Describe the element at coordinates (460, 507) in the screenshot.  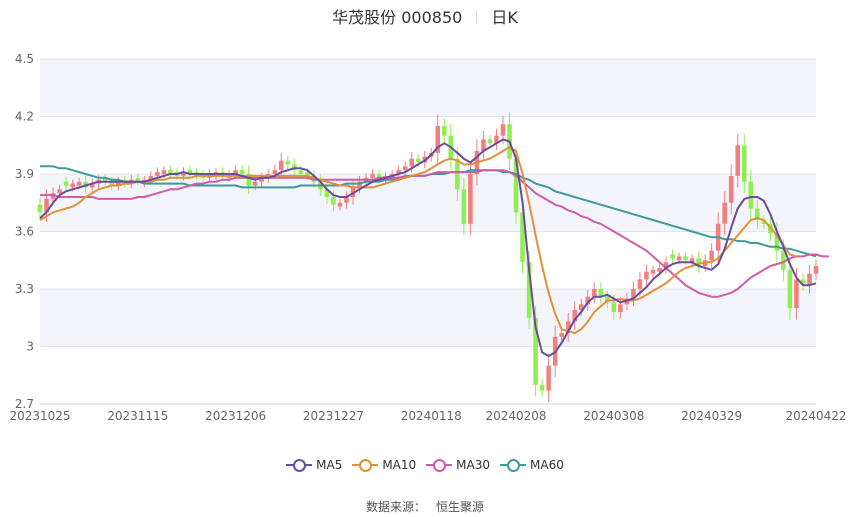
I see `source-name: 恒生聚源` at that location.